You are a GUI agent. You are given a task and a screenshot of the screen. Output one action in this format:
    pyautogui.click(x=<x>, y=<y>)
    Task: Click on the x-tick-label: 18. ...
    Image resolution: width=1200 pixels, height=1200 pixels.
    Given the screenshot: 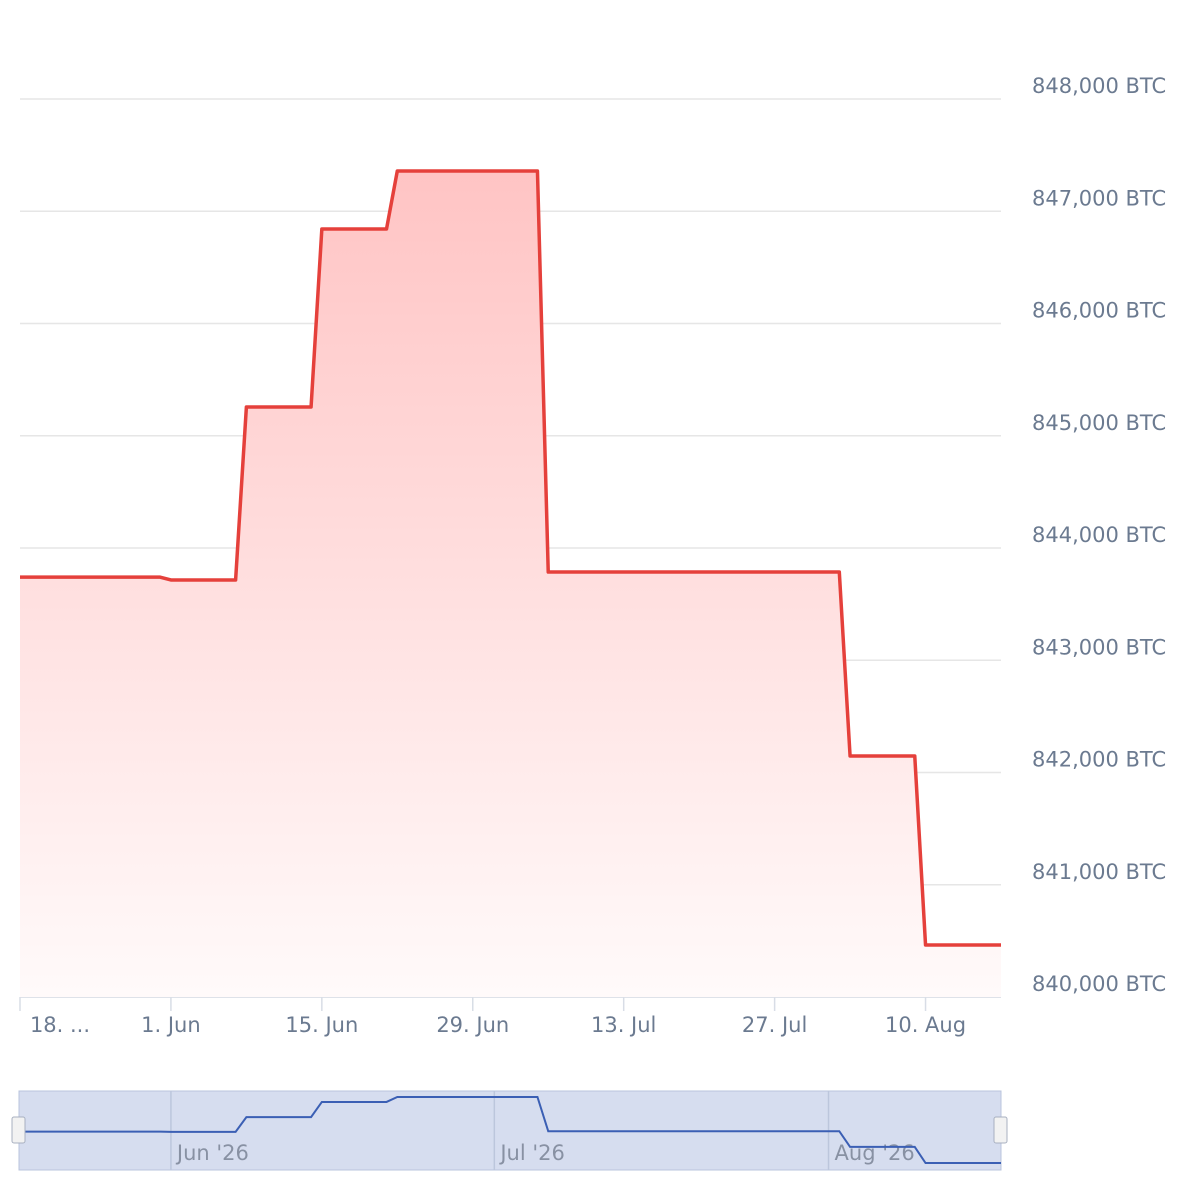 What is the action you would take?
    pyautogui.click(x=60, y=1025)
    